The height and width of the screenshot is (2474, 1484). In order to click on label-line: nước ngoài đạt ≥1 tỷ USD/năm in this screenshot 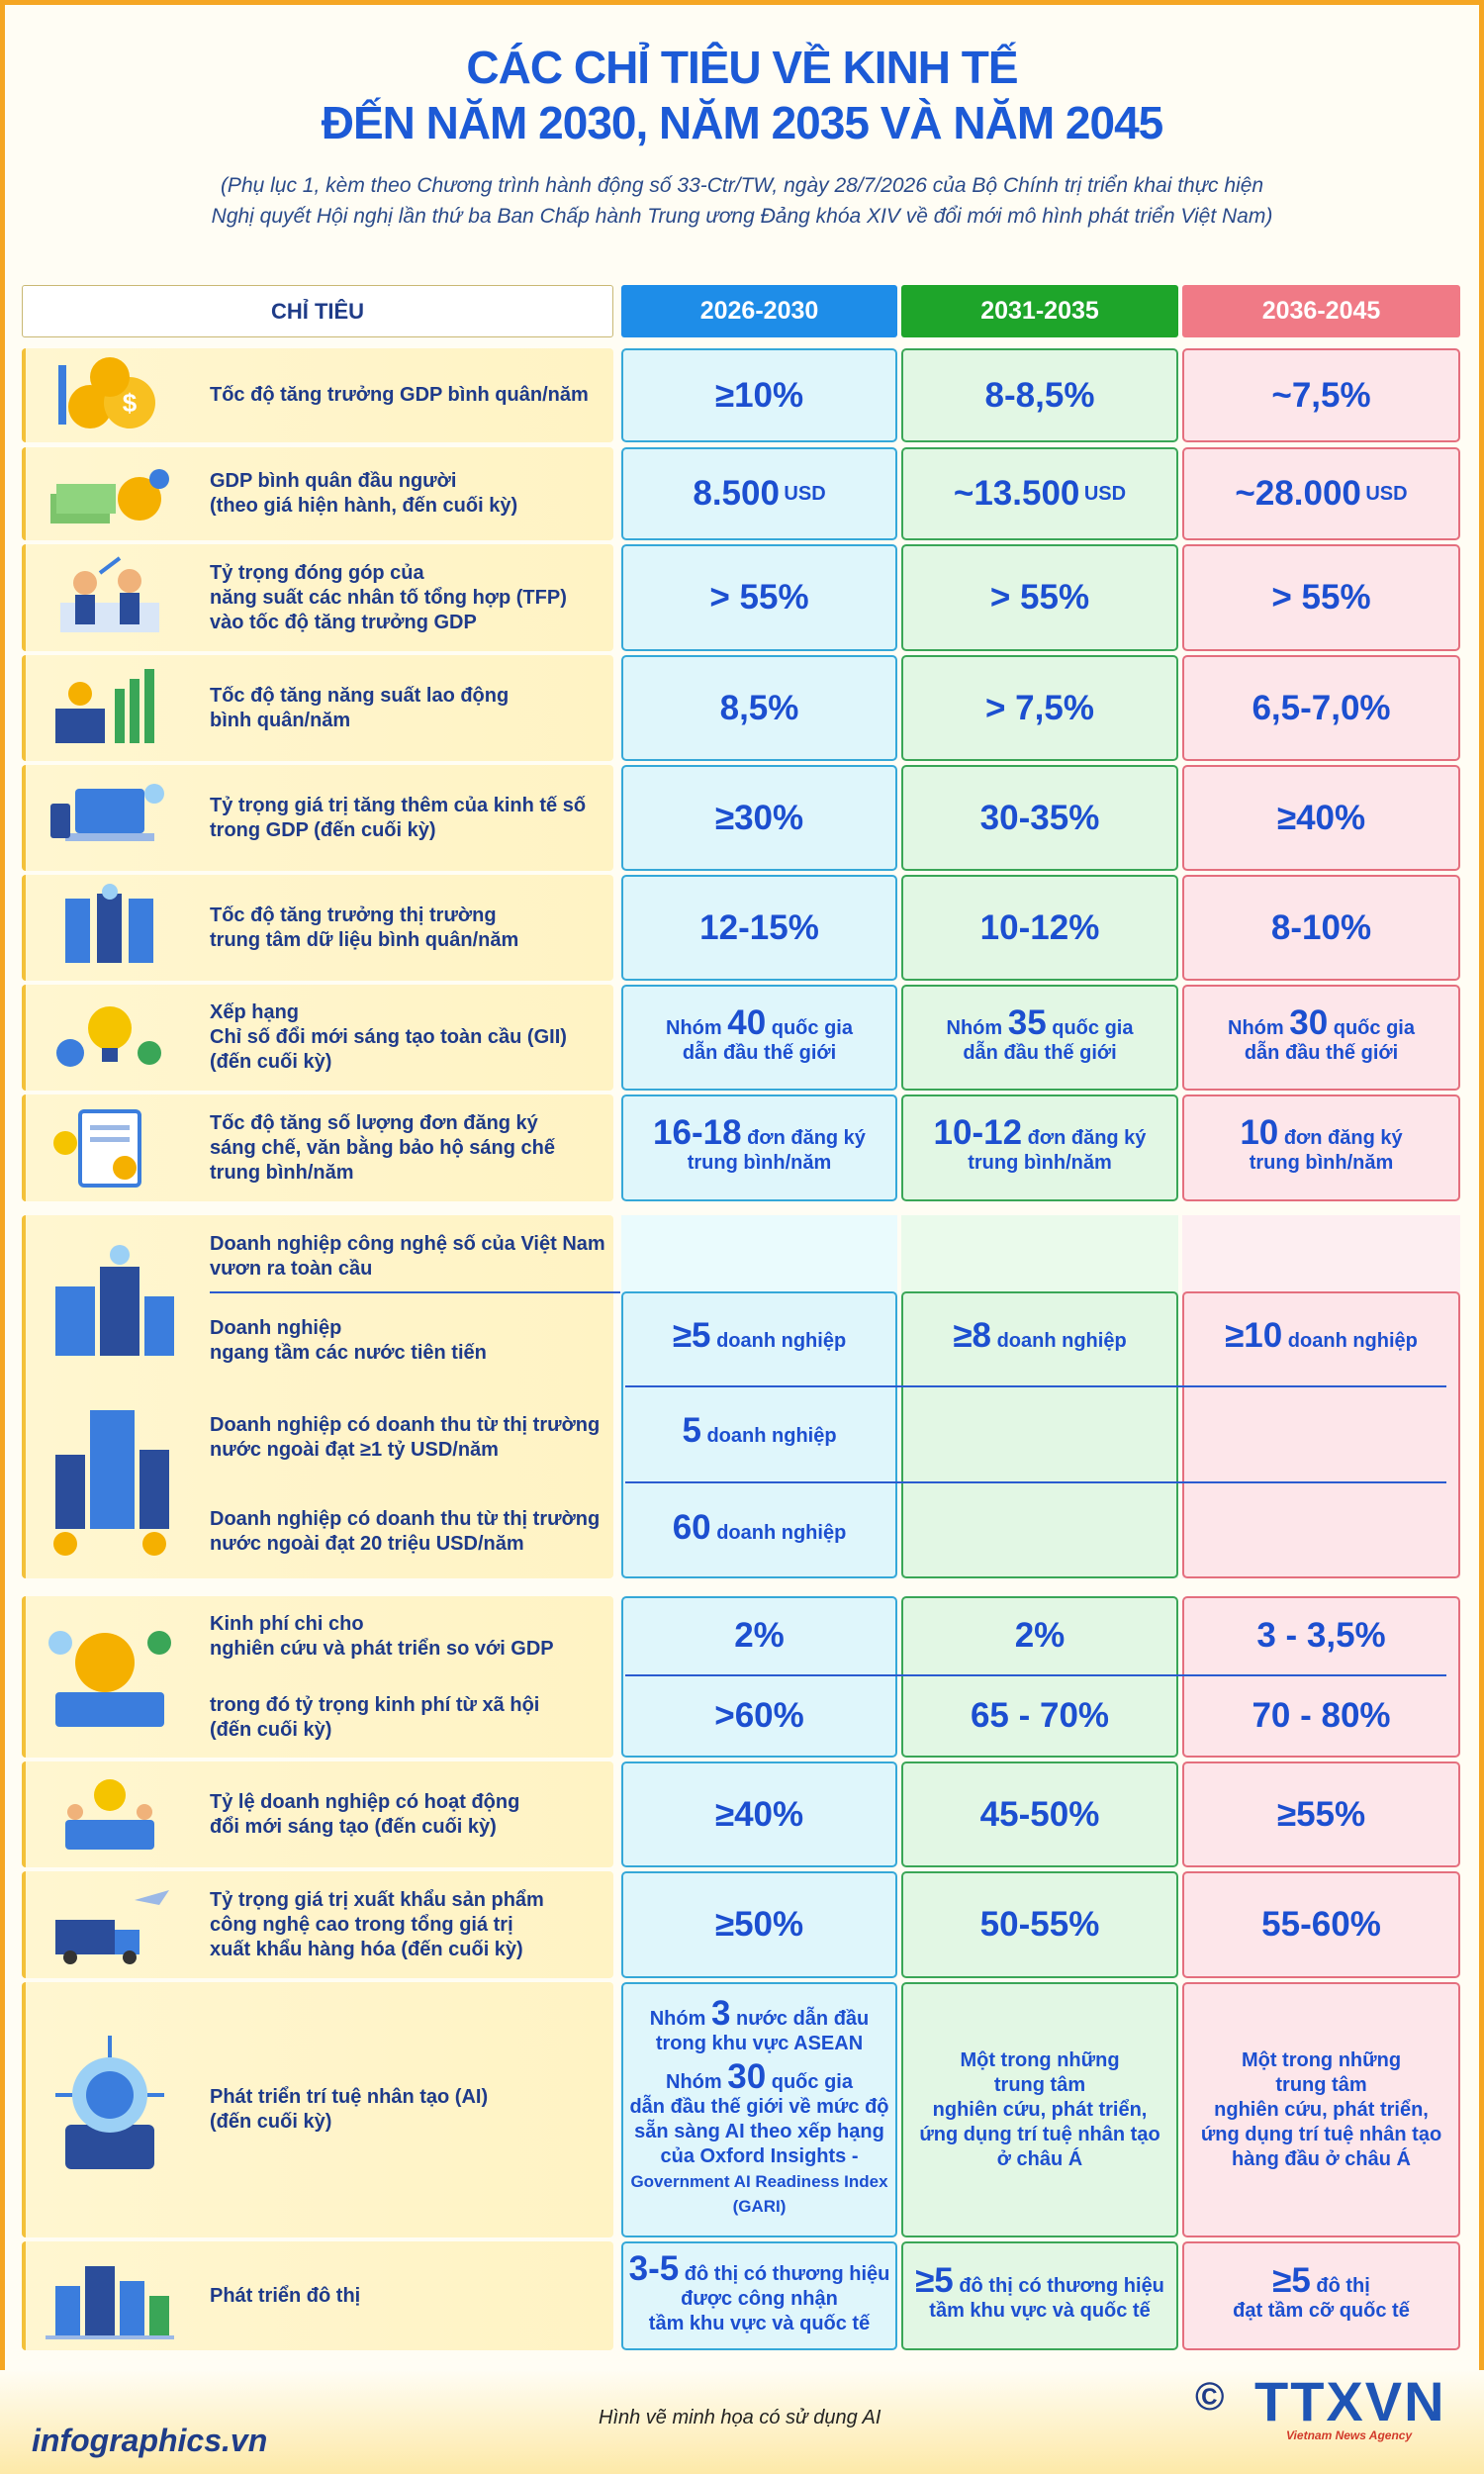, I will do `click(354, 1450)`.